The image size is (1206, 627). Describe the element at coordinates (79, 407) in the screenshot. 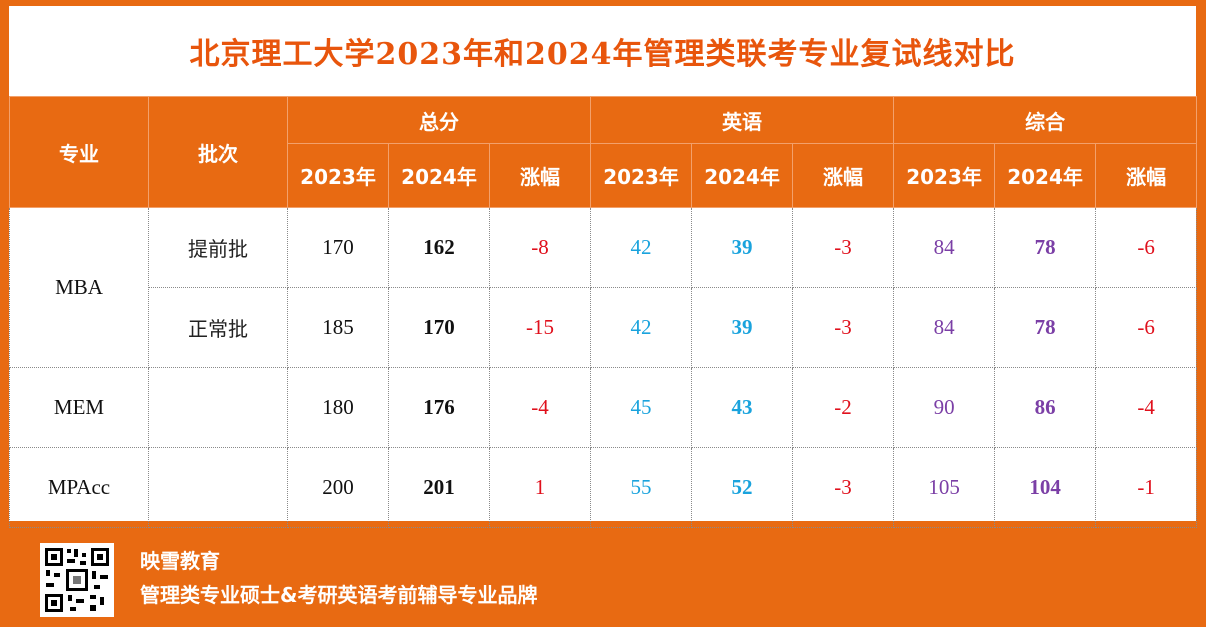

I see `major-cell: MEM` at that location.